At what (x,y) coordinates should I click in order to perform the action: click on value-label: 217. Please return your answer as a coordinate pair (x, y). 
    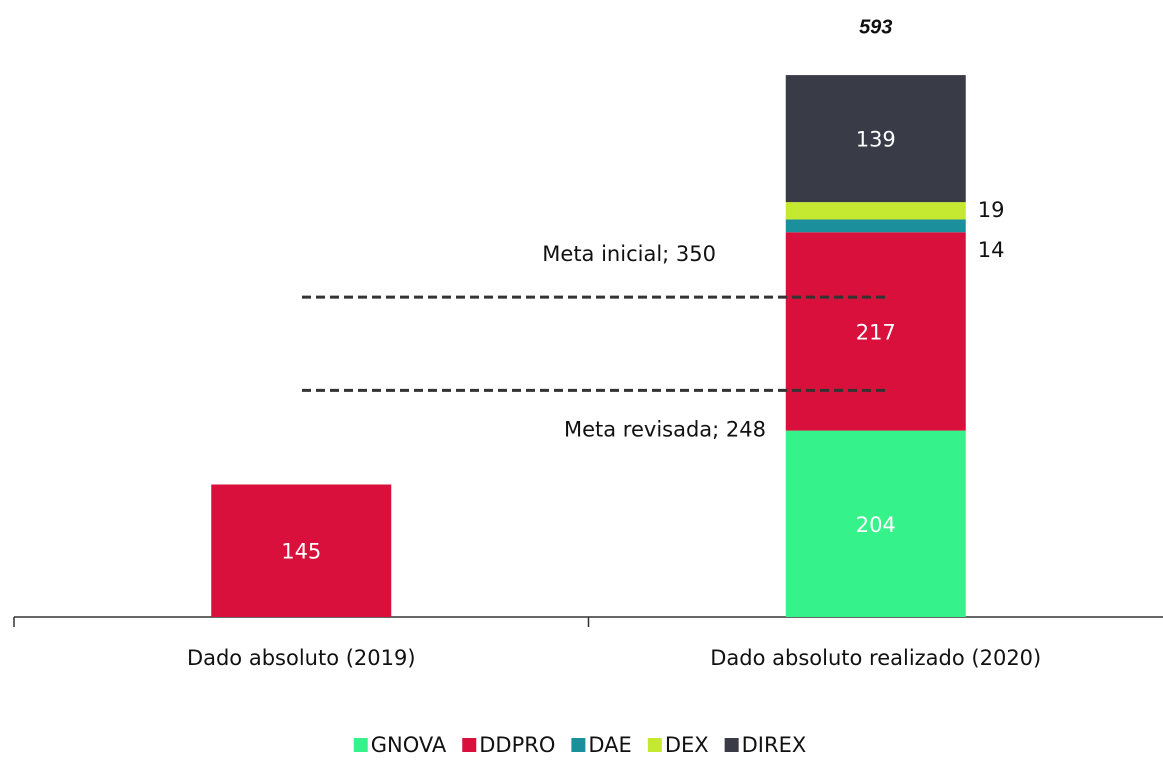
    Looking at the image, I should click on (876, 332).